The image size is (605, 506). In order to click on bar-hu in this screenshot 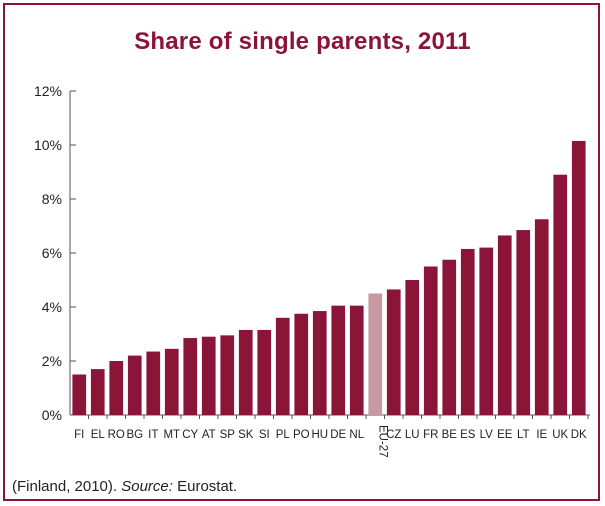, I will do `click(319, 363)`.